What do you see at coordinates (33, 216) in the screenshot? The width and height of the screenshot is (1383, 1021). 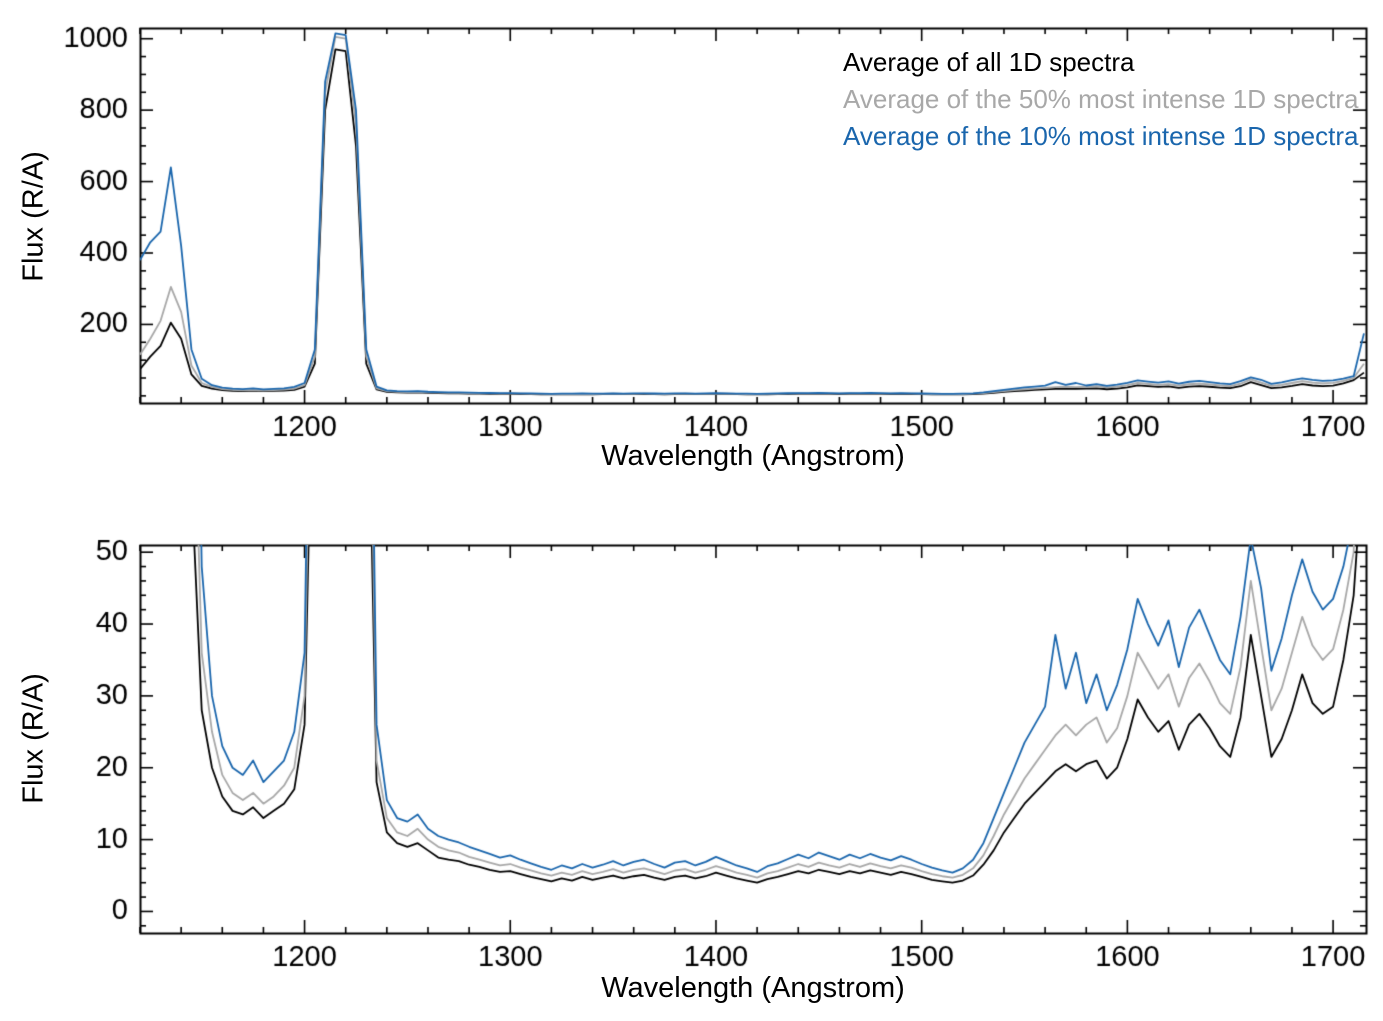 I see `top-panel-y-axis-label: Flux (R/A)` at bounding box center [33, 216].